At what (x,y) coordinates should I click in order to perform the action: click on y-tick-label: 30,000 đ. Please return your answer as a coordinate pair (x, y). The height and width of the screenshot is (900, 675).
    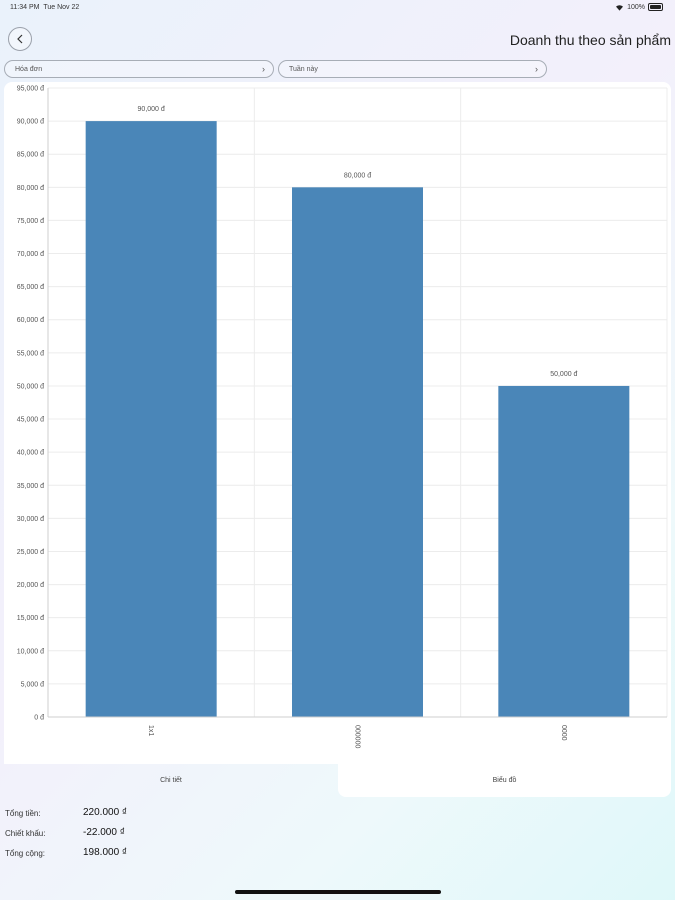
    Looking at the image, I should click on (30, 519).